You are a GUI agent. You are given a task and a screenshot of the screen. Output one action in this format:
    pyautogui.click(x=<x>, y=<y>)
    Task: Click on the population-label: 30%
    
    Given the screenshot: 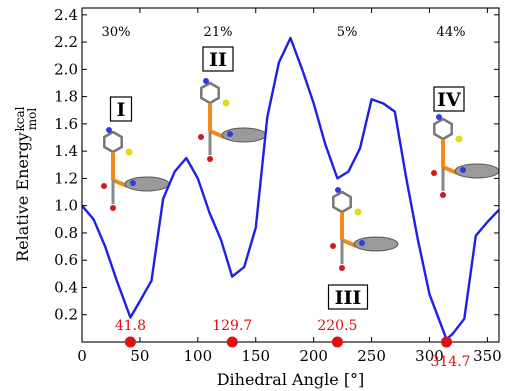 What is the action you would take?
    pyautogui.click(x=116, y=32)
    